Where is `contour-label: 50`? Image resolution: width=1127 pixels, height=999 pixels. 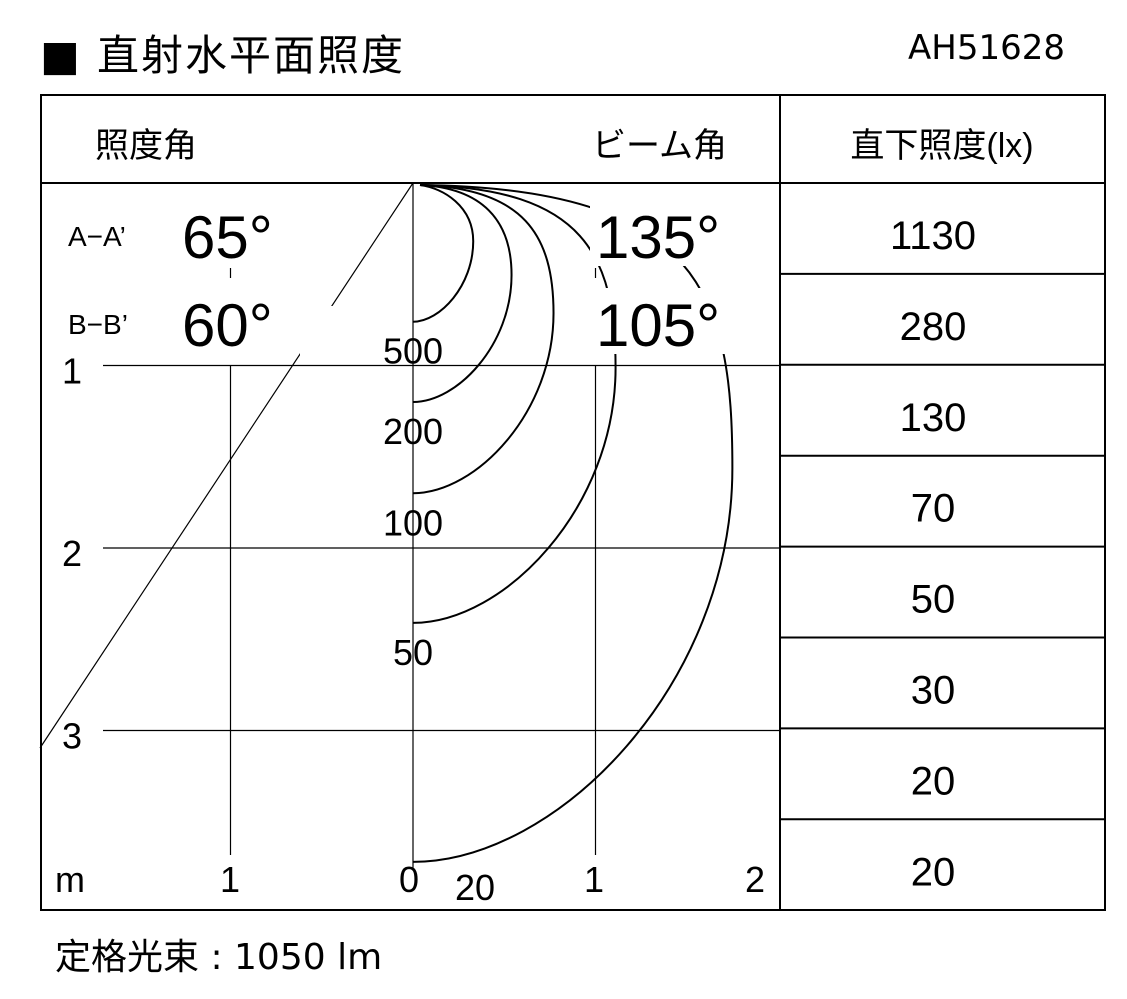
contour-label: 50 is located at coordinates (413, 652).